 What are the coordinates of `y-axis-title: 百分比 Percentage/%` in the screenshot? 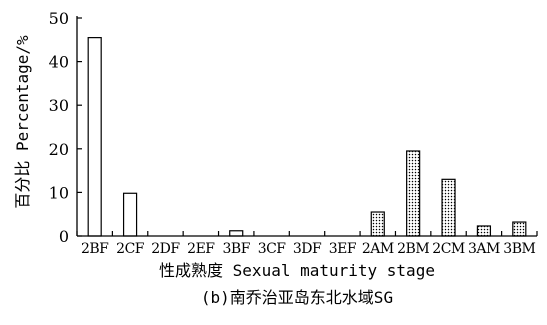 It's located at (22, 122).